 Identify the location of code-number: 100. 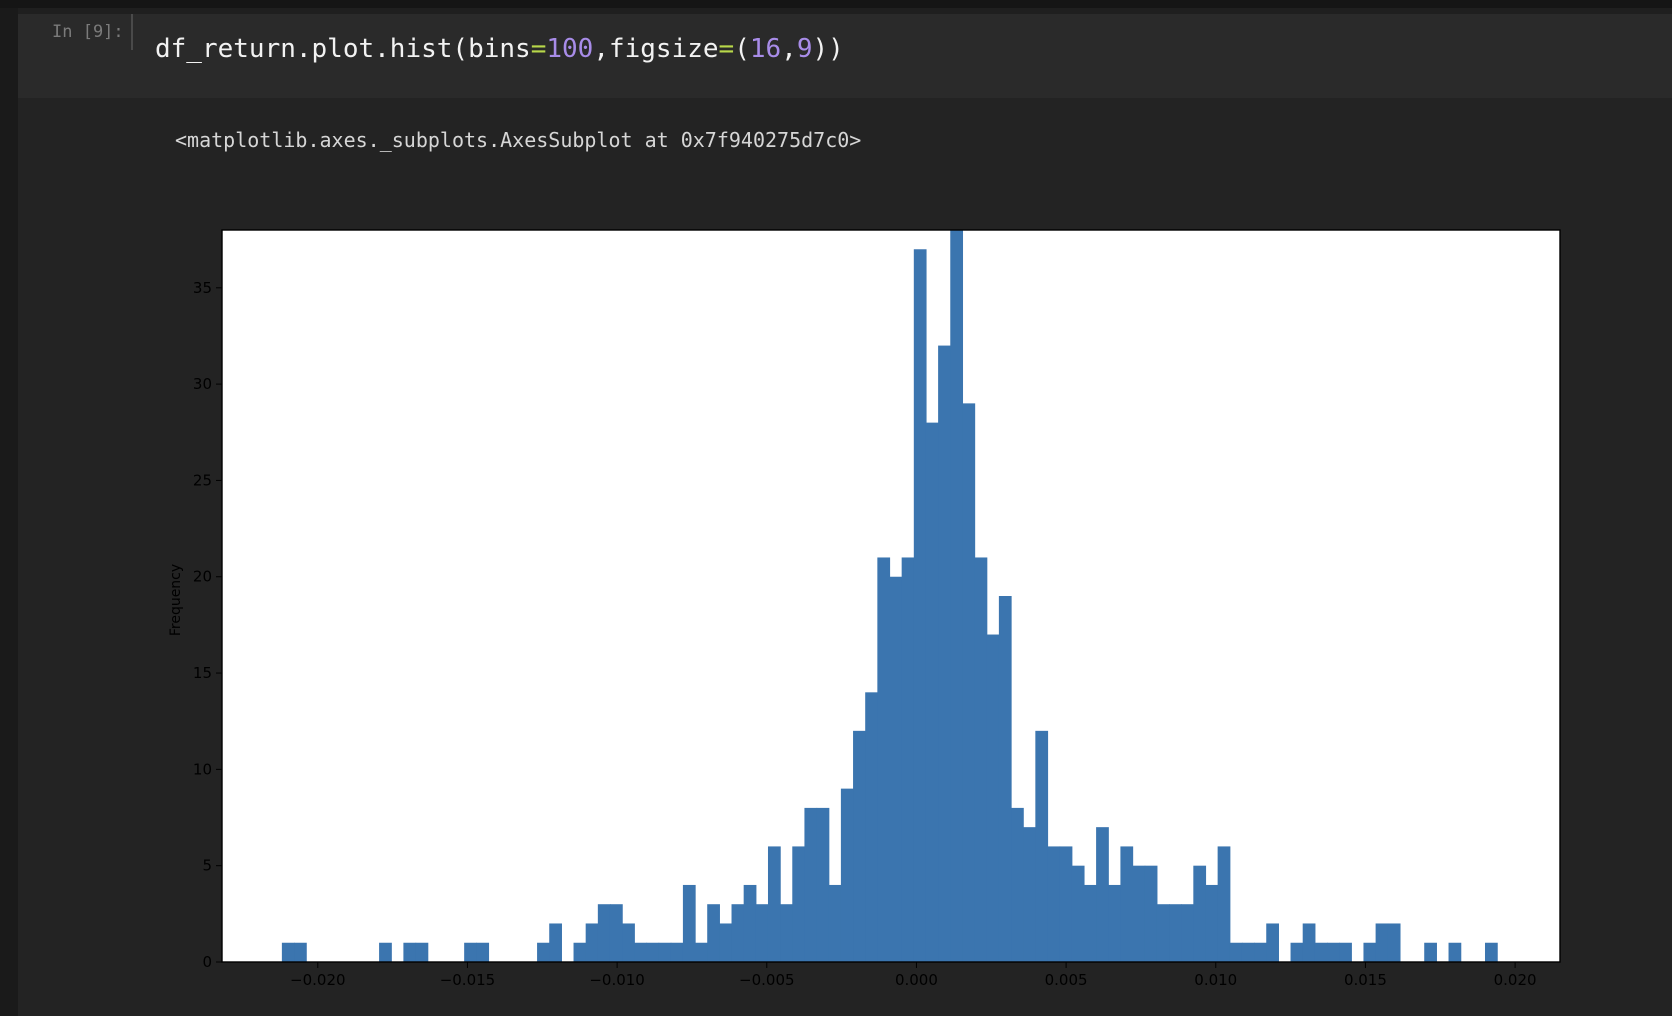
(570, 49).